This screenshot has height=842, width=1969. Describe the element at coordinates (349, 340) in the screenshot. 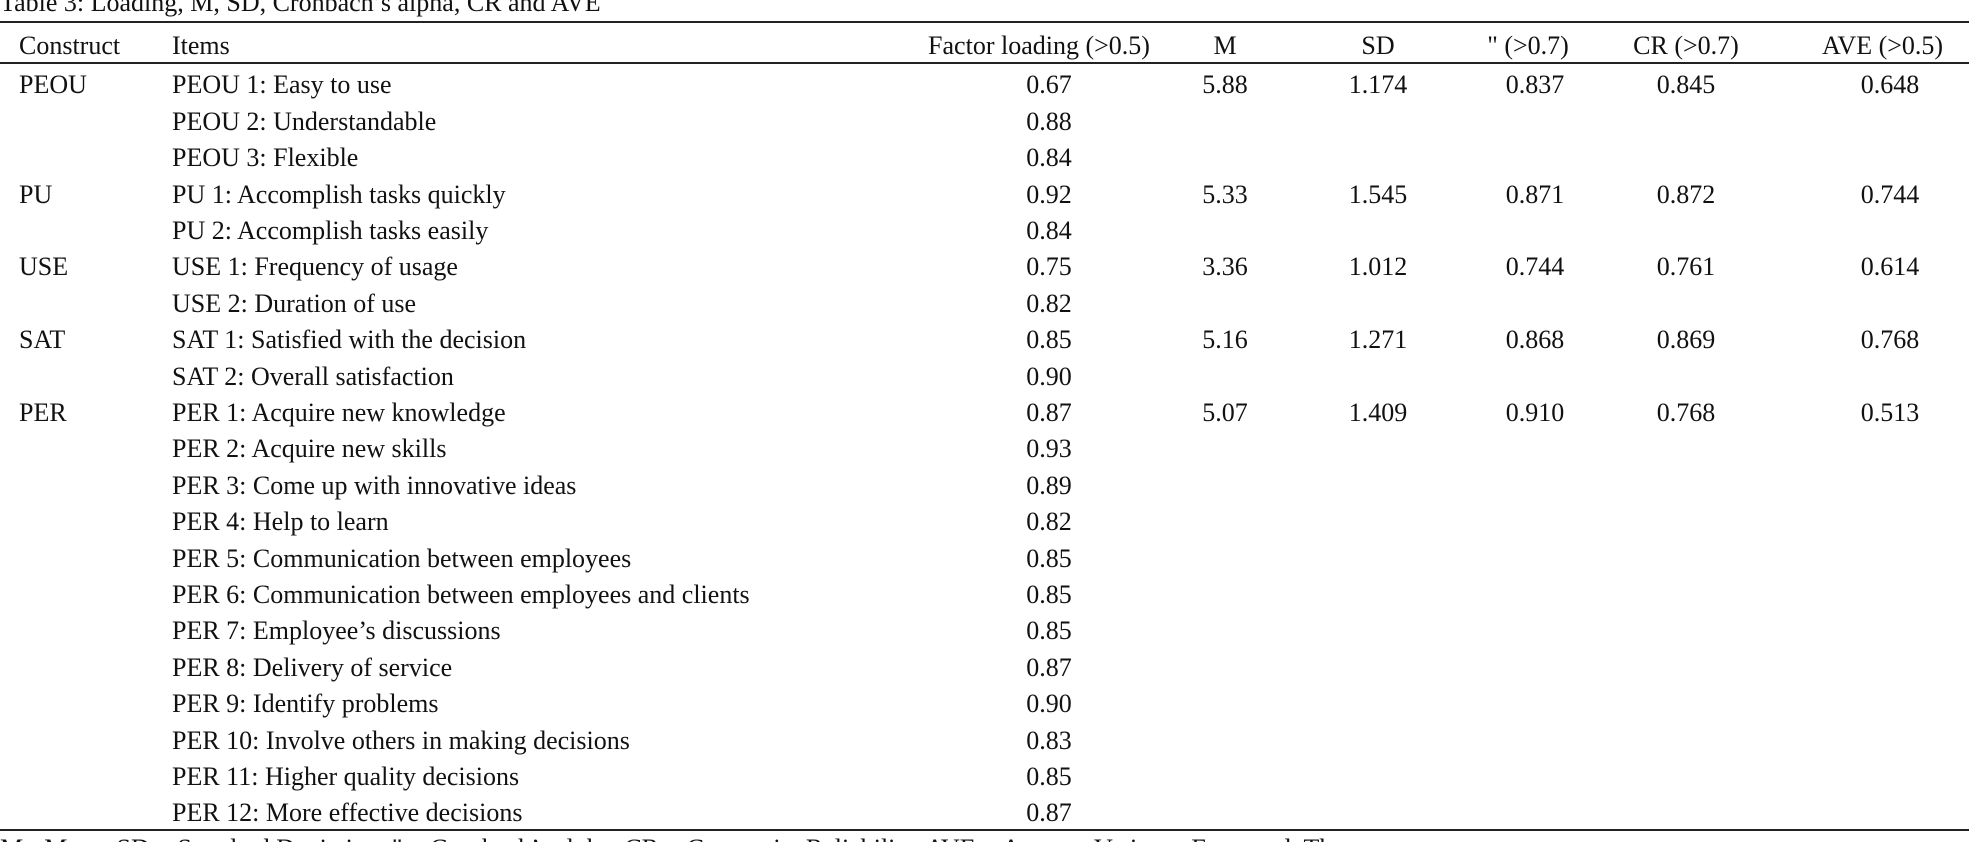

I see `cell-item: SAT 1: Satisfied with the decision` at that location.